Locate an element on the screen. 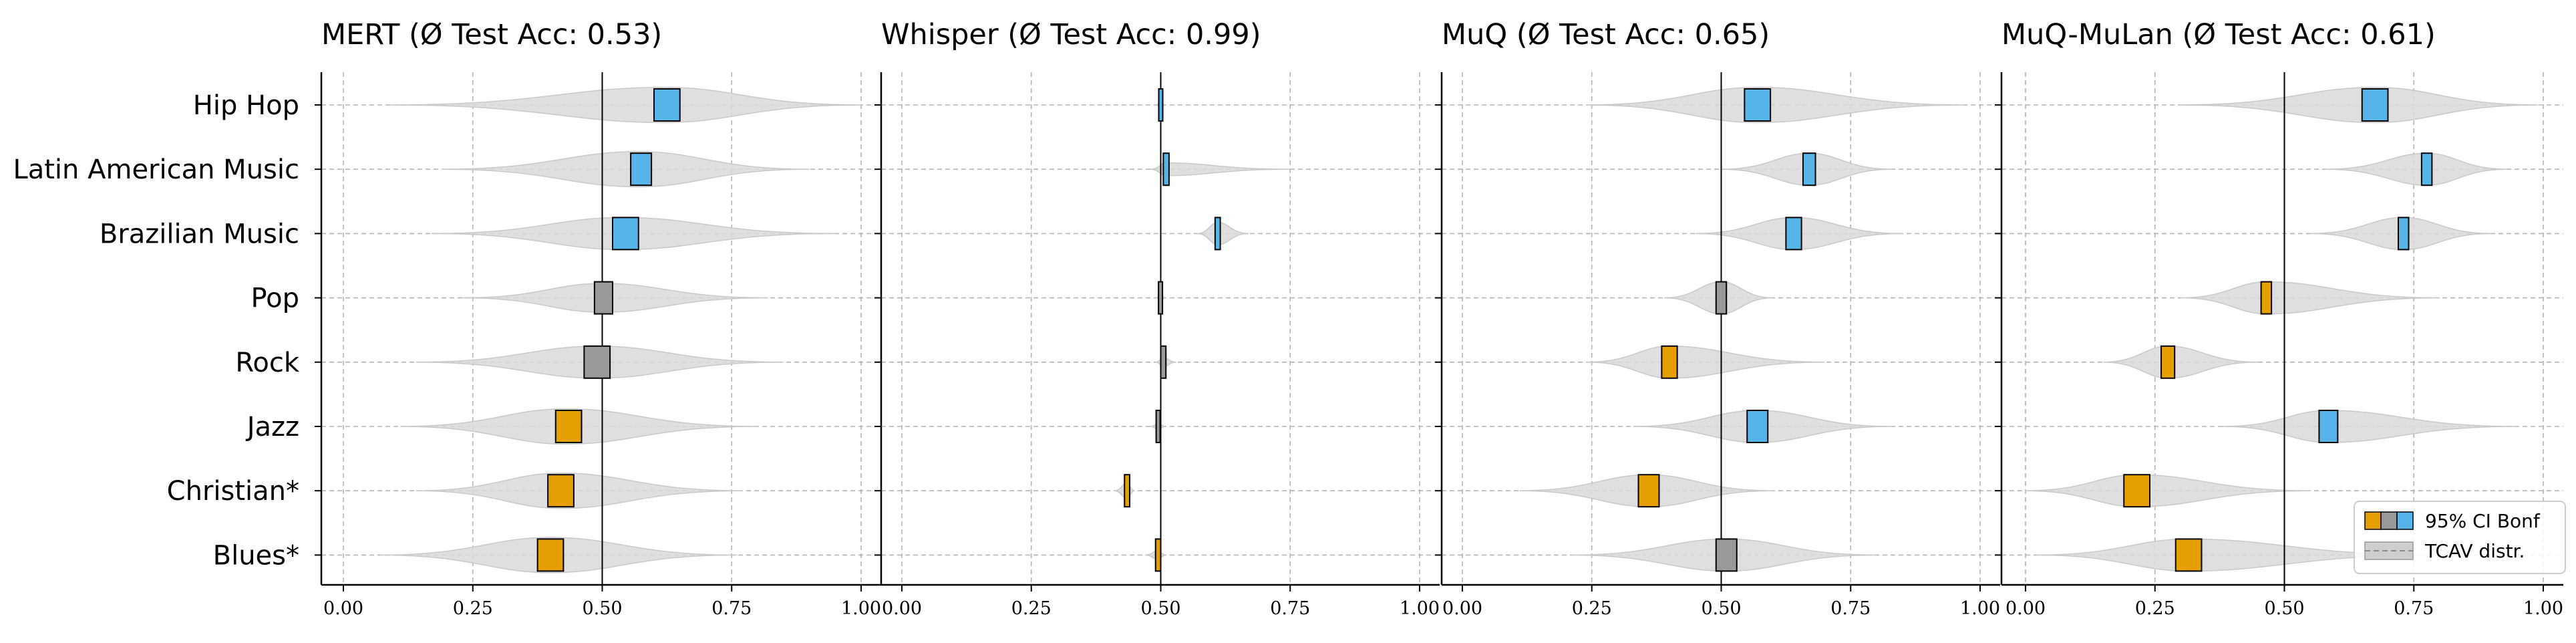  legend-ci-label: 95% CI Bonf is located at coordinates (2483, 521).